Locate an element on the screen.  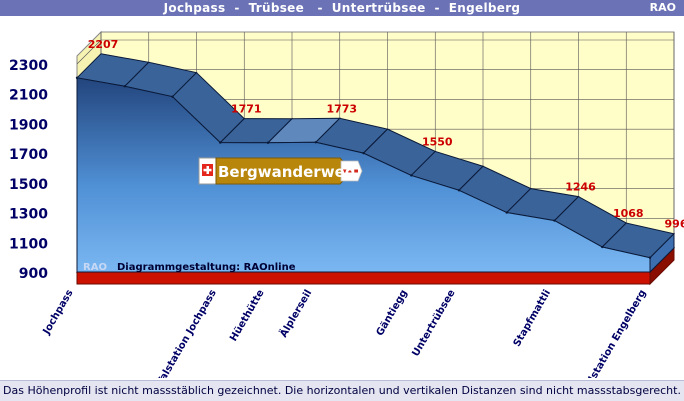
credit-text: Diagrammgestaltung: RAOnline is located at coordinates (206, 267).